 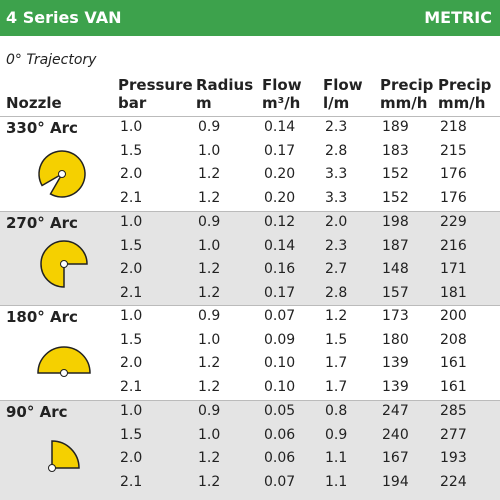 What do you see at coordinates (453, 222) in the screenshot?
I see `cell: 229` at bounding box center [453, 222].